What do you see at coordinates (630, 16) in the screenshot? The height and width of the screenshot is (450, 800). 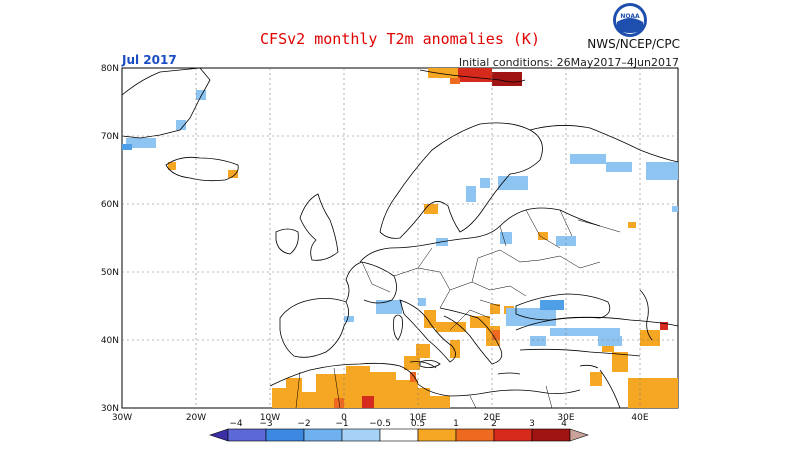 I see `svg-text: NOAA` at bounding box center [630, 16].